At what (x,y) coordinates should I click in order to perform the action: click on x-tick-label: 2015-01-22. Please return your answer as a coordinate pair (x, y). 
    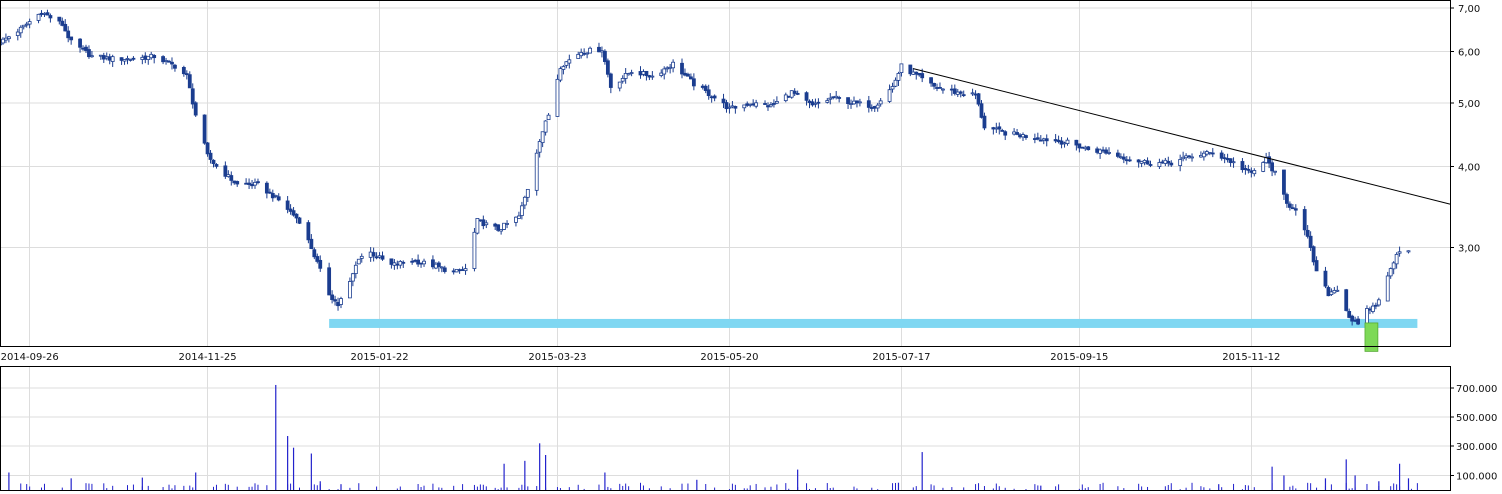
    Looking at the image, I should click on (379, 357).